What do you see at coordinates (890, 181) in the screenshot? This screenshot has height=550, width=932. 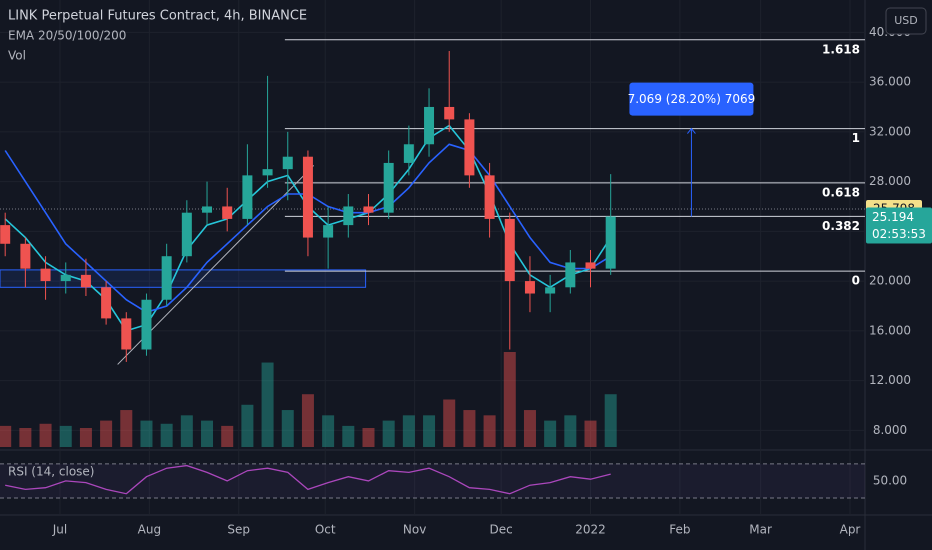 I see `y-tick-label: 28.000` at bounding box center [890, 181].